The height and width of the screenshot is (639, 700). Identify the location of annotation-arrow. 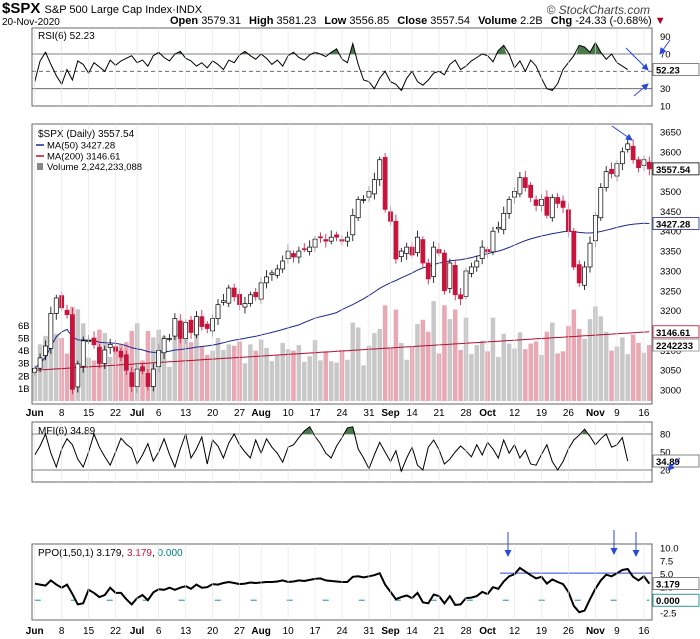
(637, 59).